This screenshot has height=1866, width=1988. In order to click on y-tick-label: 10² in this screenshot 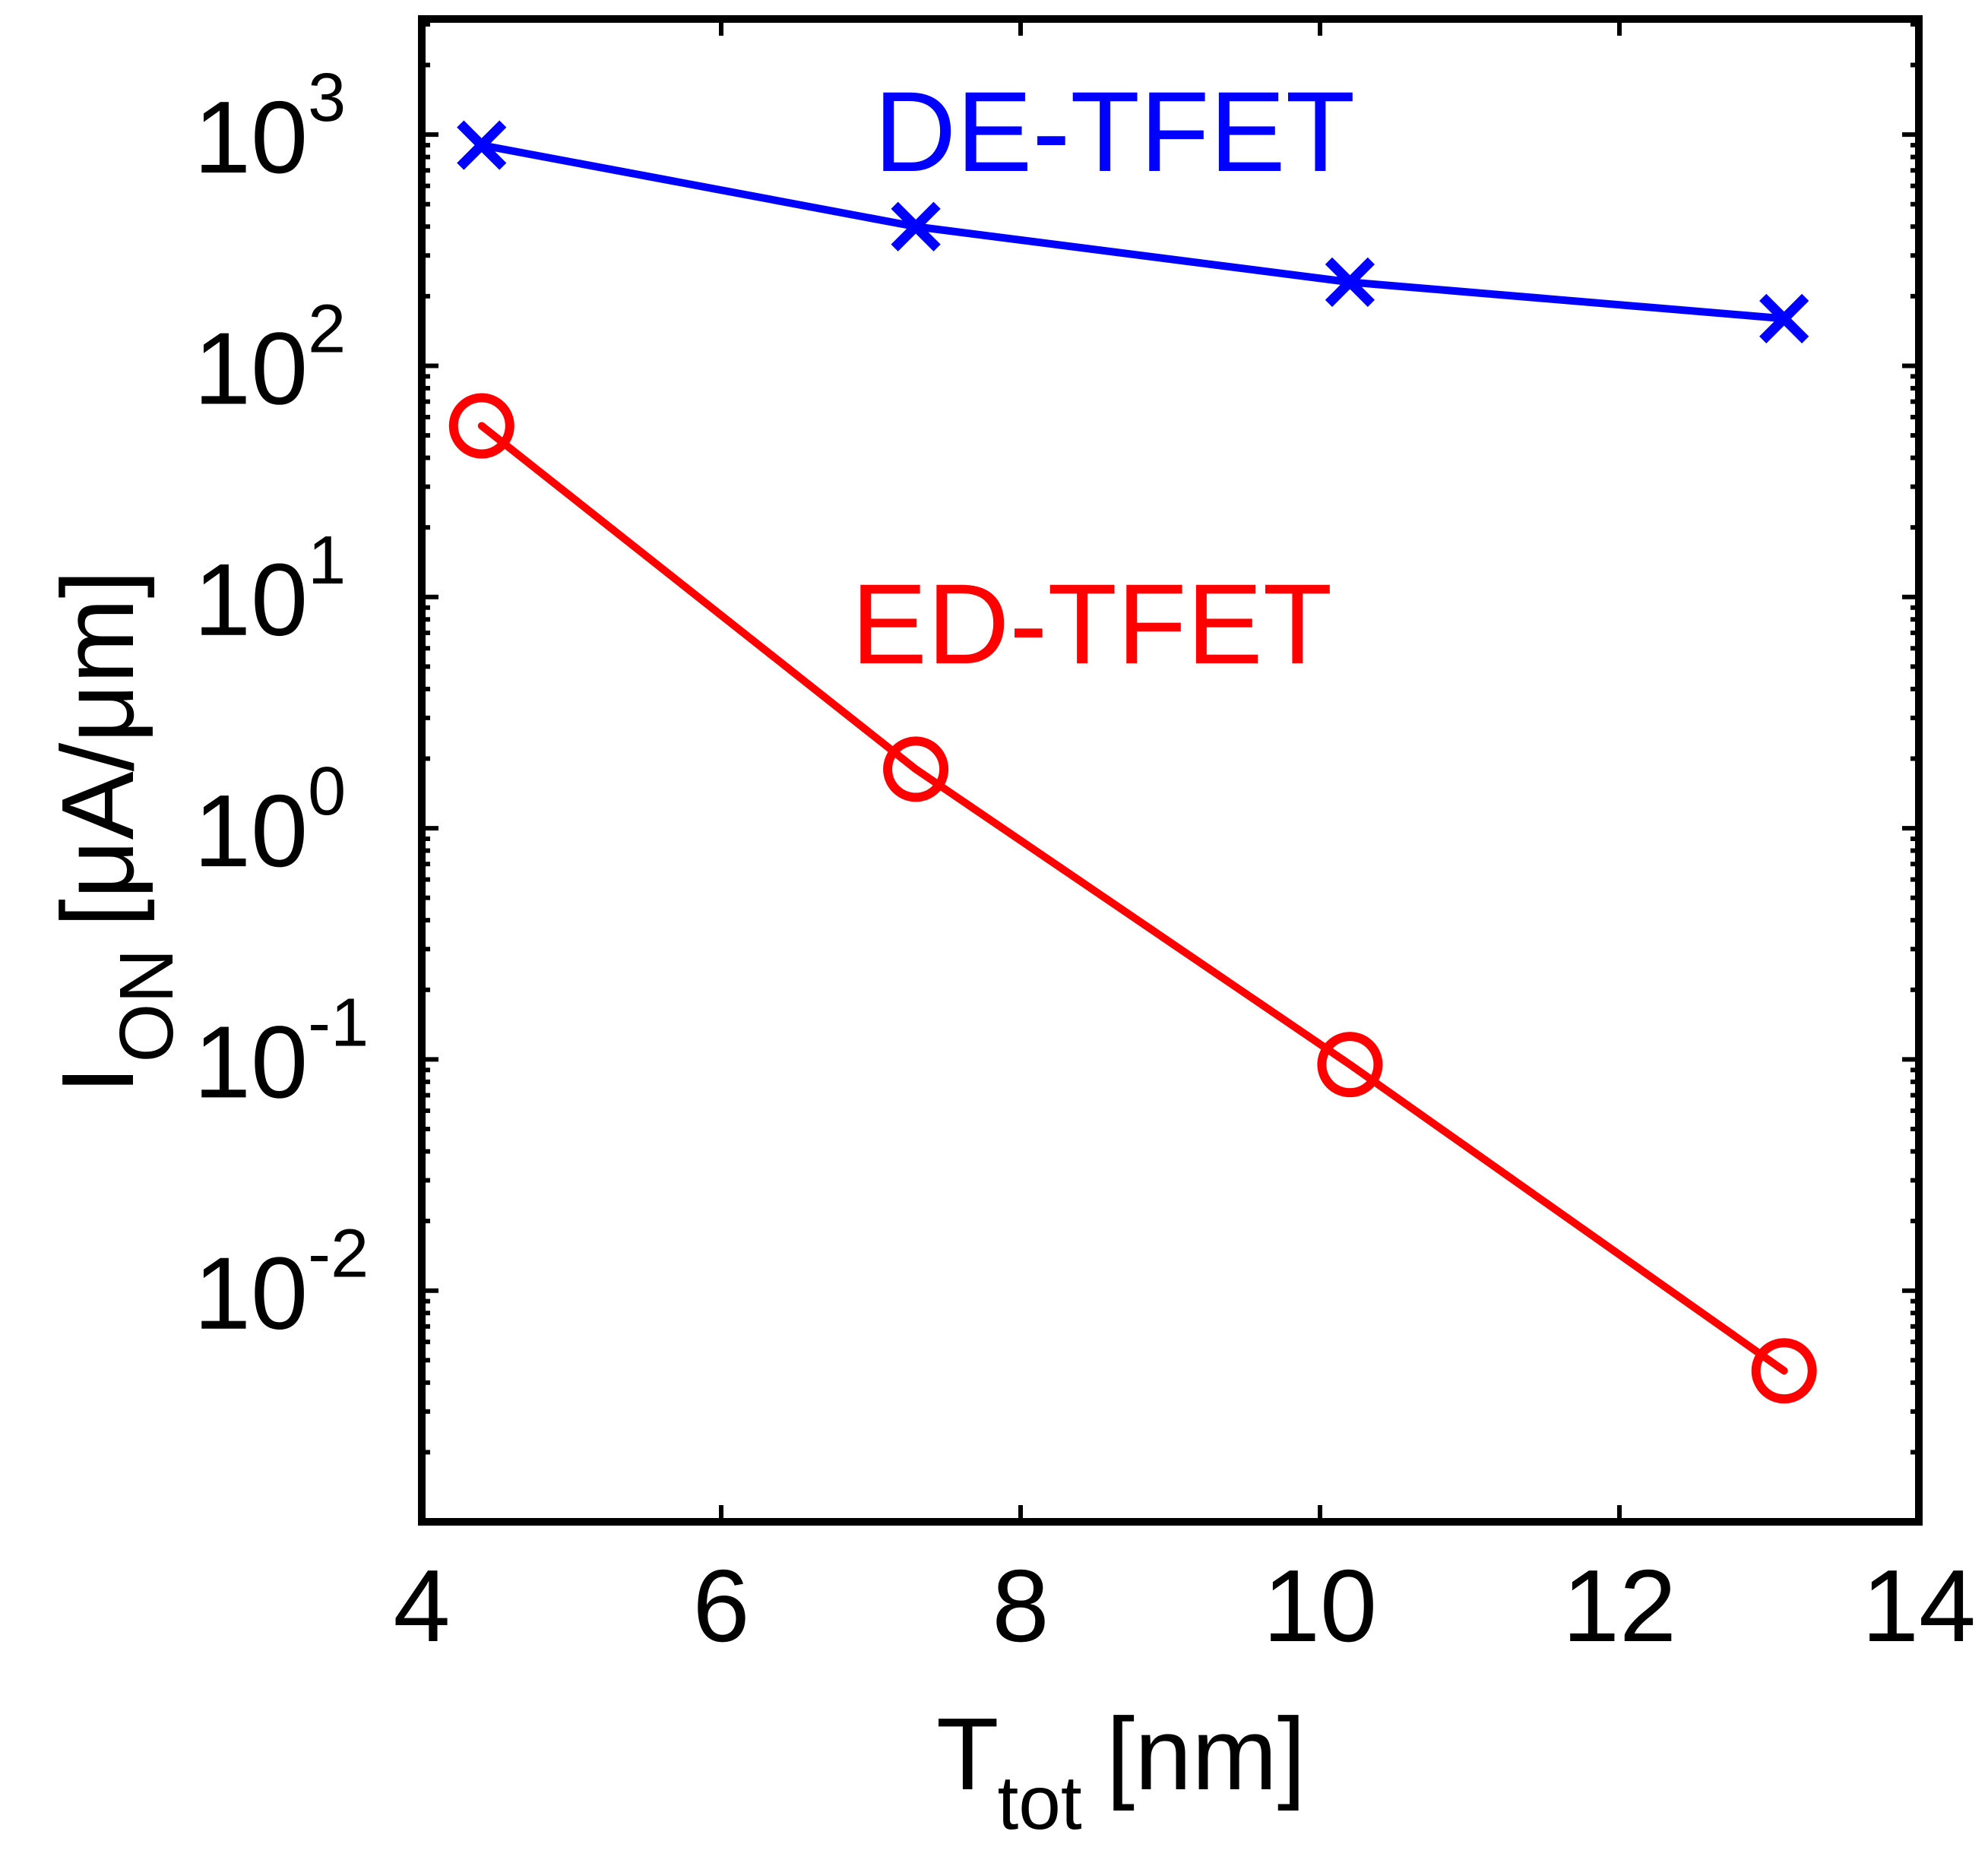, I will do `click(270, 358)`.